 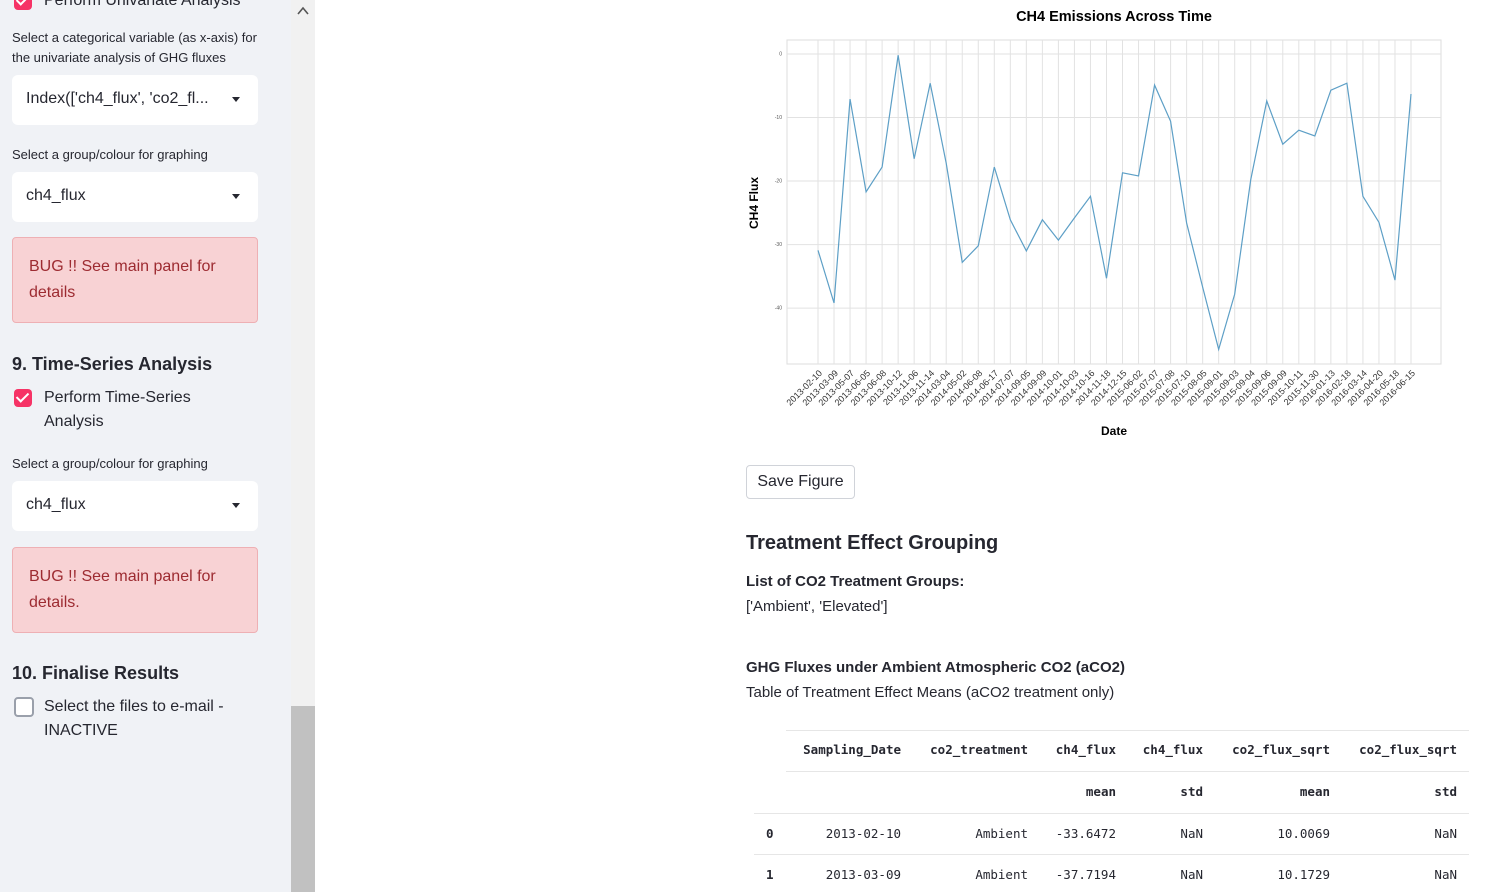 I want to click on cell: -37.7194, so click(x=1085, y=874).